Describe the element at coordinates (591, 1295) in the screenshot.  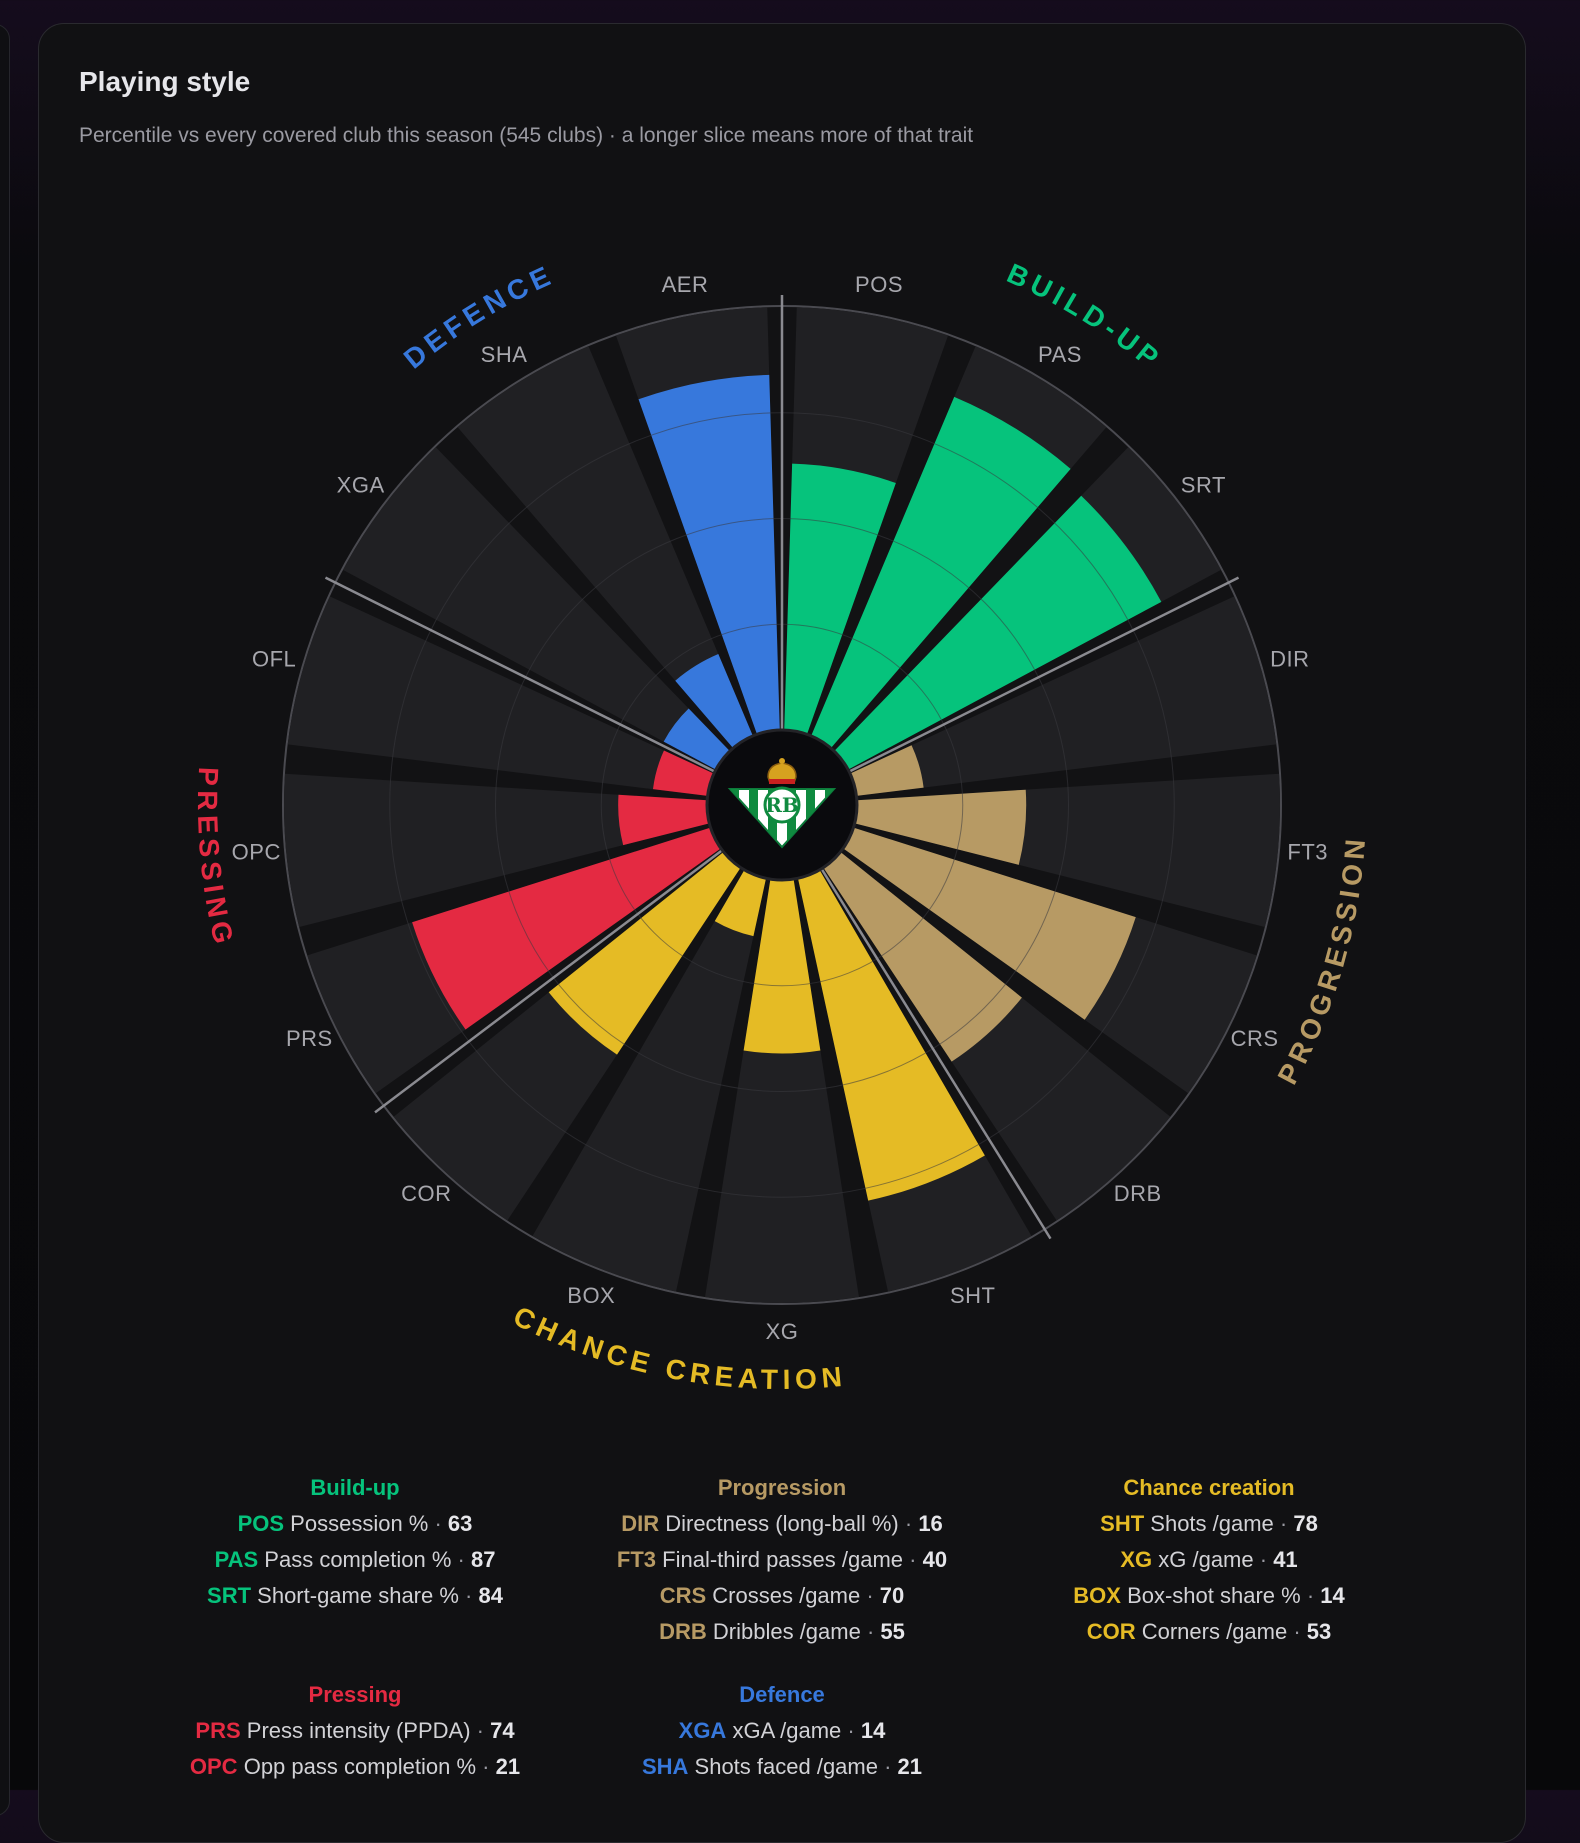
I see `metric-label-box: BOX` at that location.